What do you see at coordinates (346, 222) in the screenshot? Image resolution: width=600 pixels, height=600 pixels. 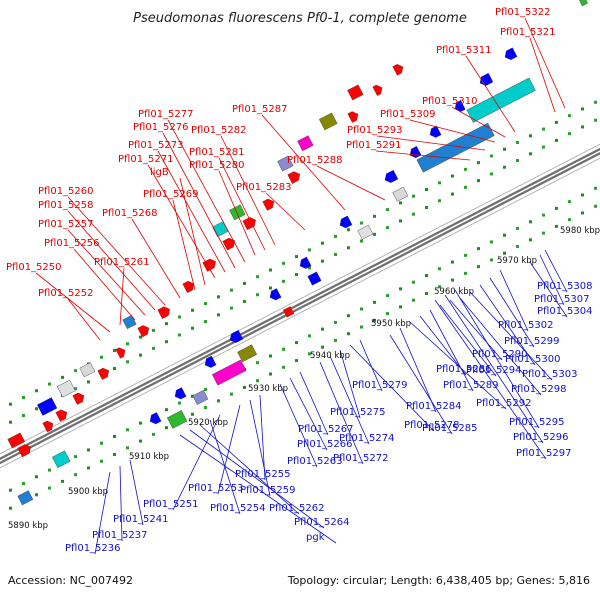 I see `reverse-feature-arrow` at bounding box center [346, 222].